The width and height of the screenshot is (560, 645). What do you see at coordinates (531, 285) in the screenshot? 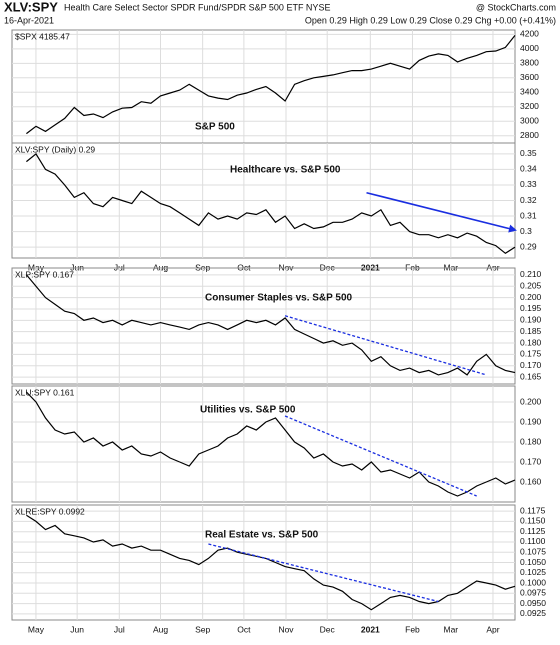
I see `y-tick-label: 0.205` at bounding box center [531, 285].